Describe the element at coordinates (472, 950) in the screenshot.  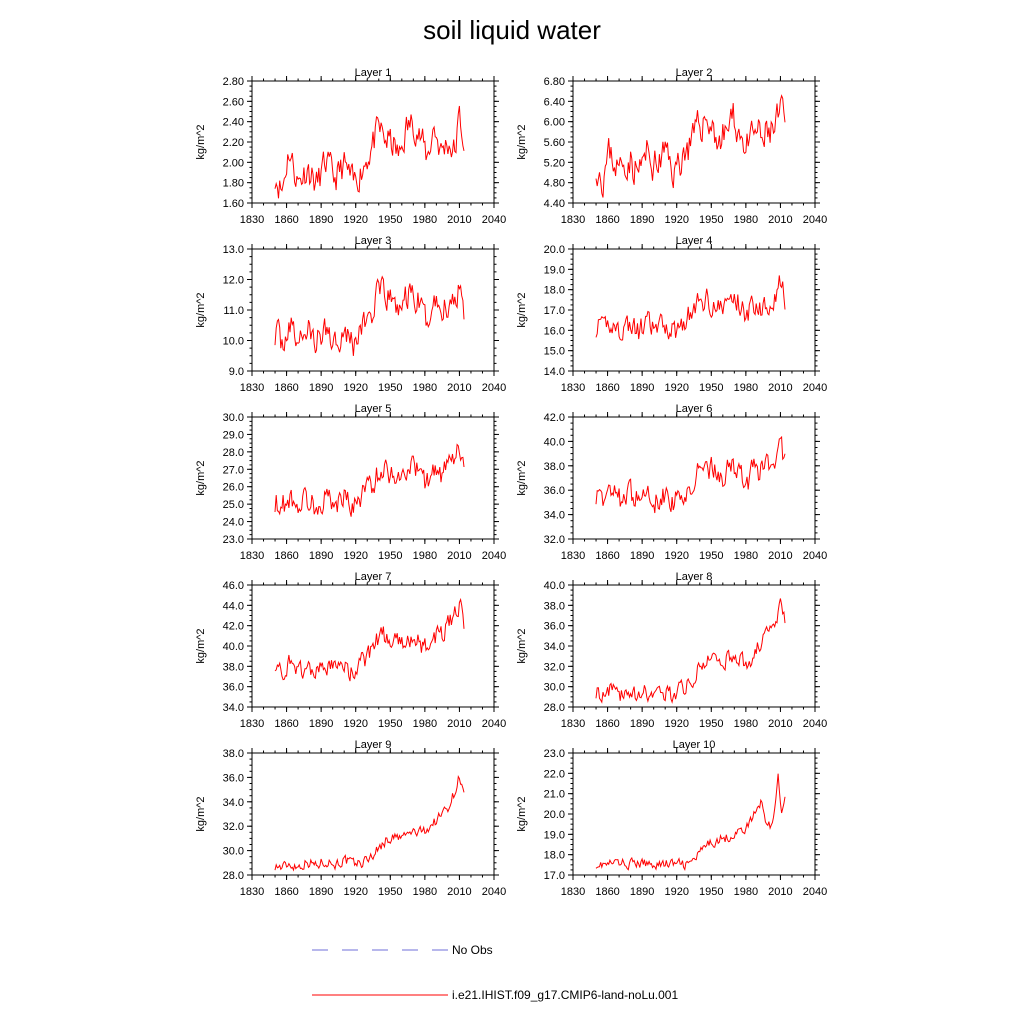
I see `legend-label-no-obs: No Obs` at that location.